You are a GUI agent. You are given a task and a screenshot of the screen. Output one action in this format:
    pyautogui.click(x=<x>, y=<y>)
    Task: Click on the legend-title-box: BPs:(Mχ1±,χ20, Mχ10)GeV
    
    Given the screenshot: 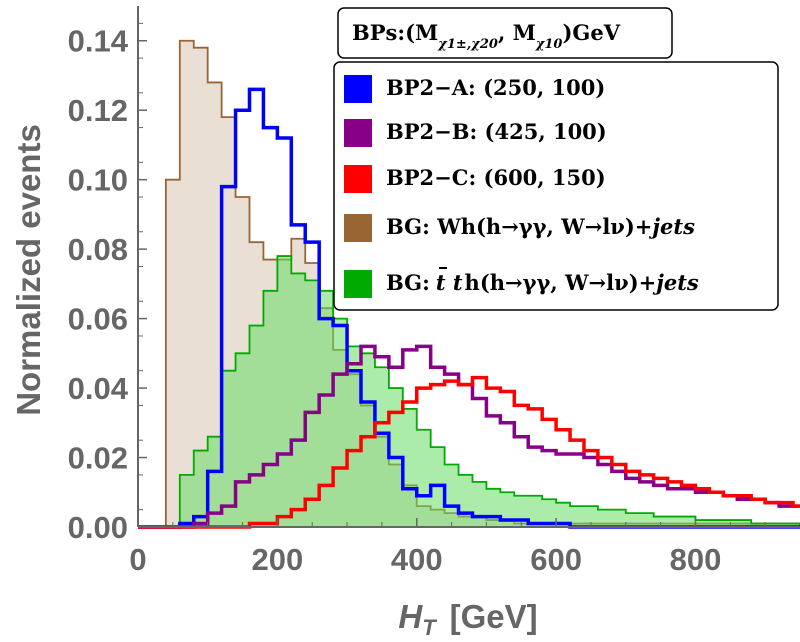 What is the action you would take?
    pyautogui.click(x=505, y=33)
    